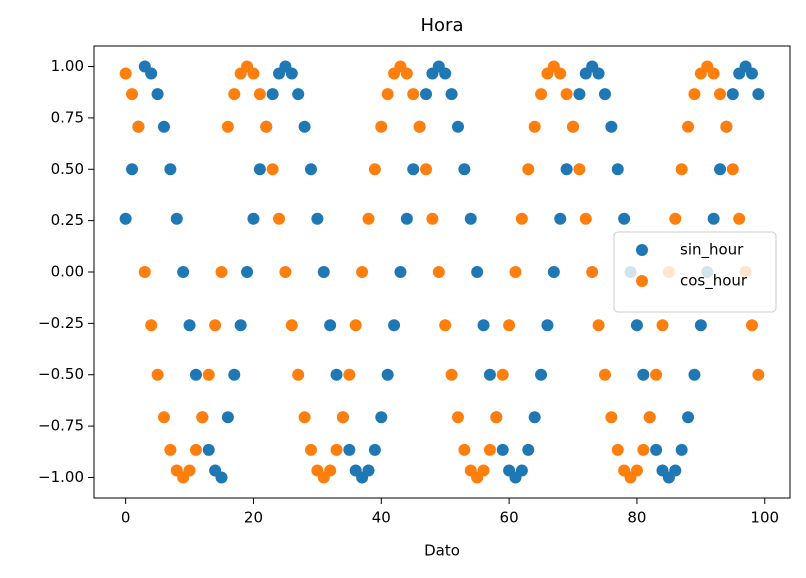 The width and height of the screenshot is (806, 578). What do you see at coordinates (67, 117) in the screenshot?
I see `y-tick-label: 0.75` at bounding box center [67, 117].